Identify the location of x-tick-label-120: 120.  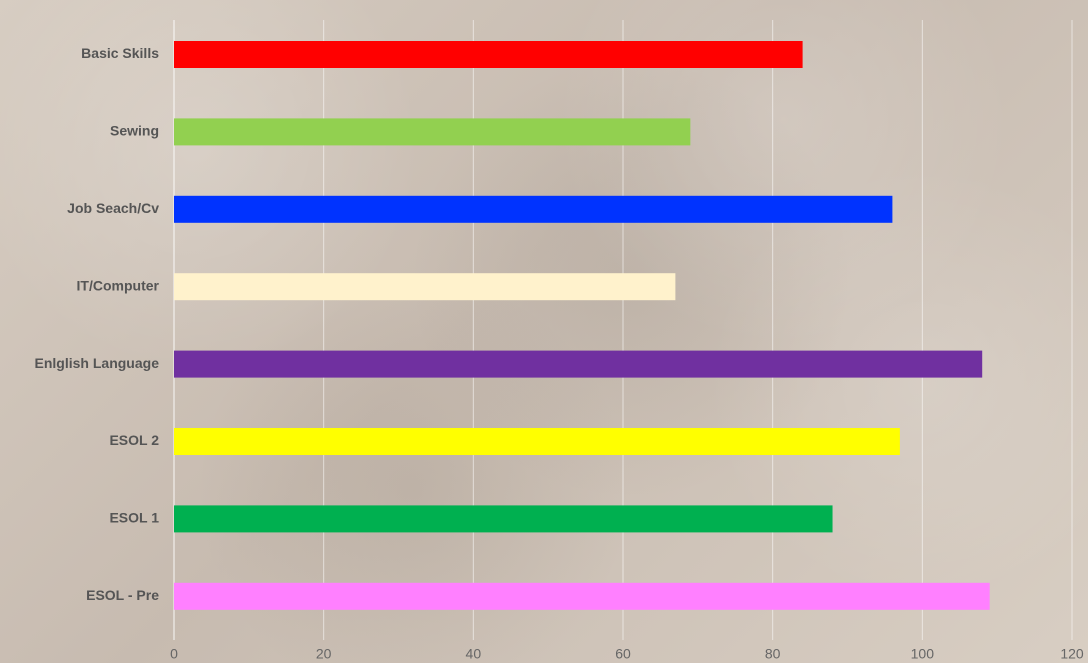
(1072, 654).